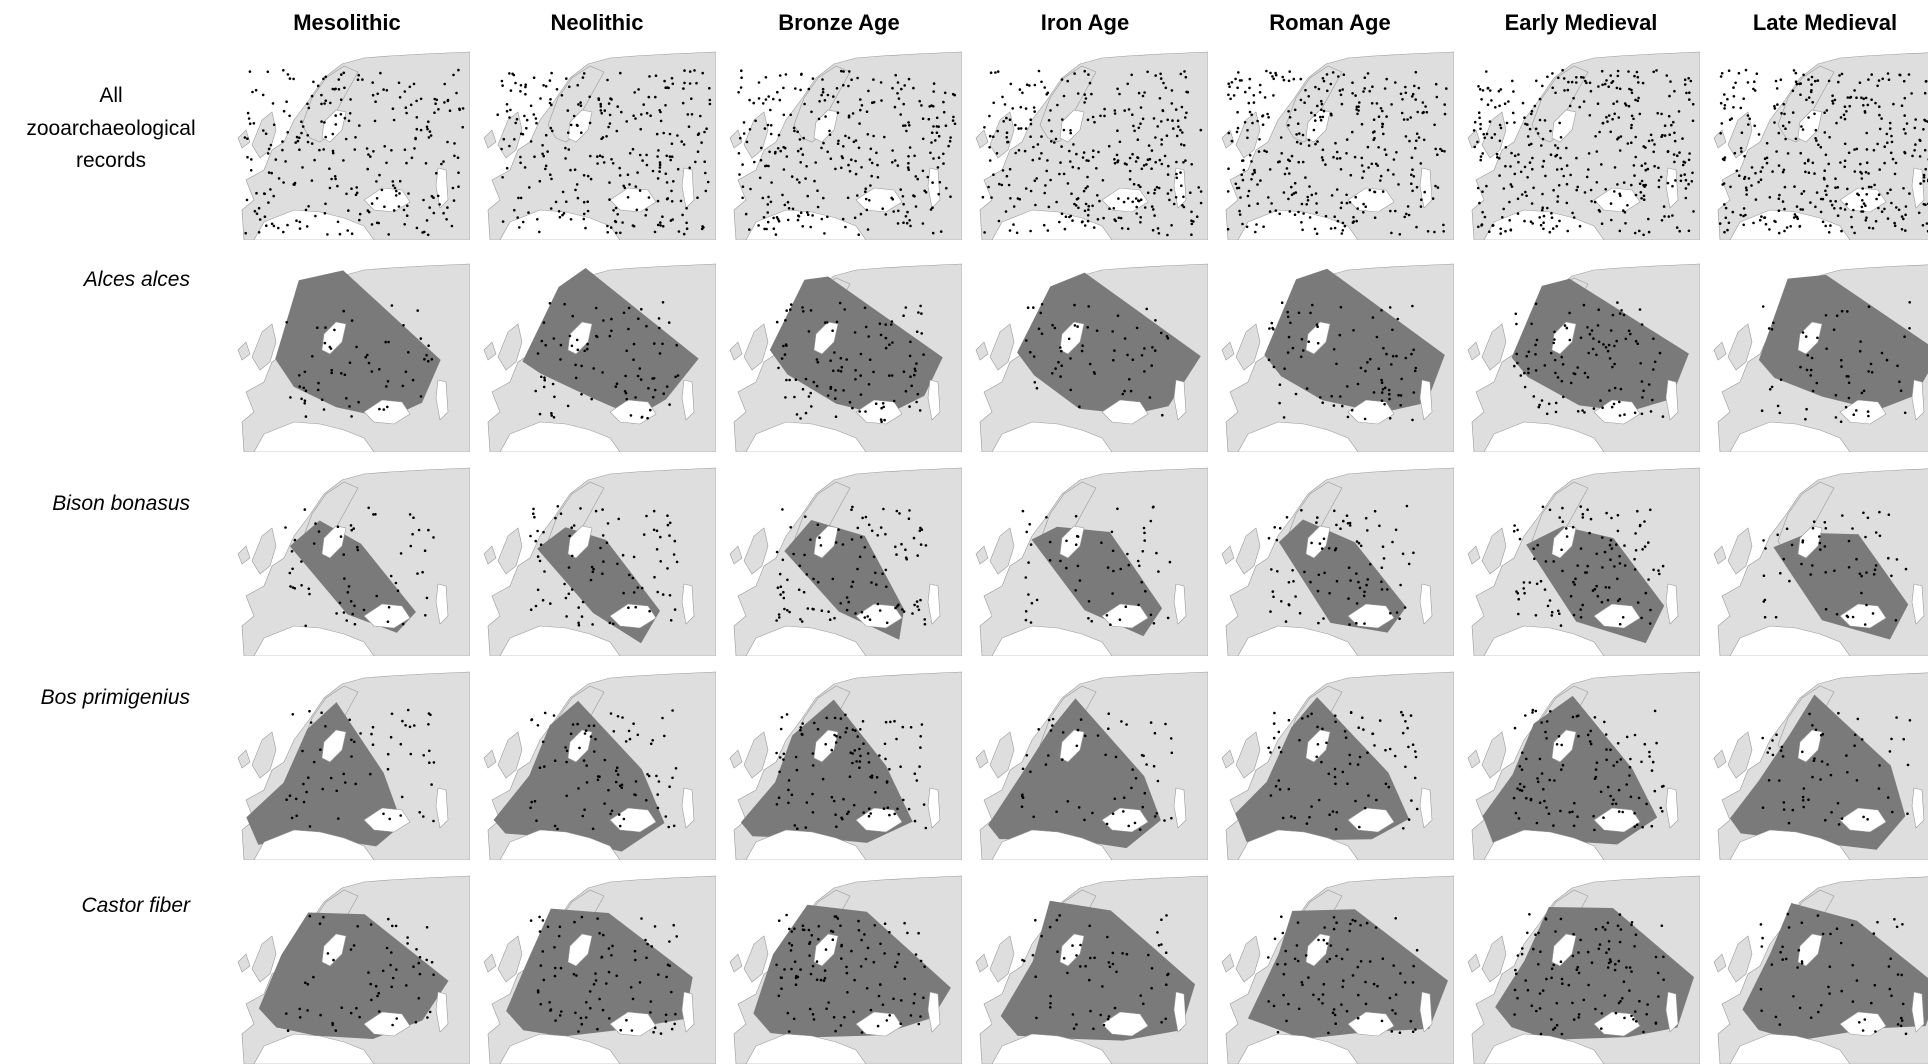 Image resolution: width=1928 pixels, height=1064 pixels. I want to click on europe-map, so click(1577, 357).